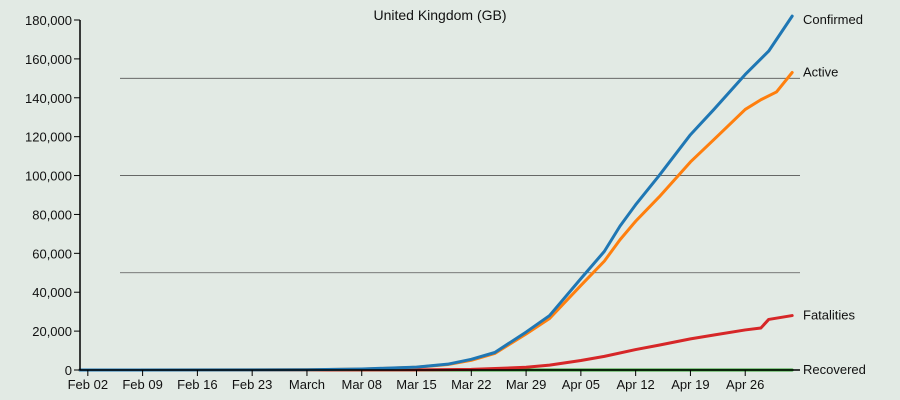 This screenshot has height=400, width=900. What do you see at coordinates (833, 19) in the screenshot?
I see `series-label-confirmed: Confirmed` at bounding box center [833, 19].